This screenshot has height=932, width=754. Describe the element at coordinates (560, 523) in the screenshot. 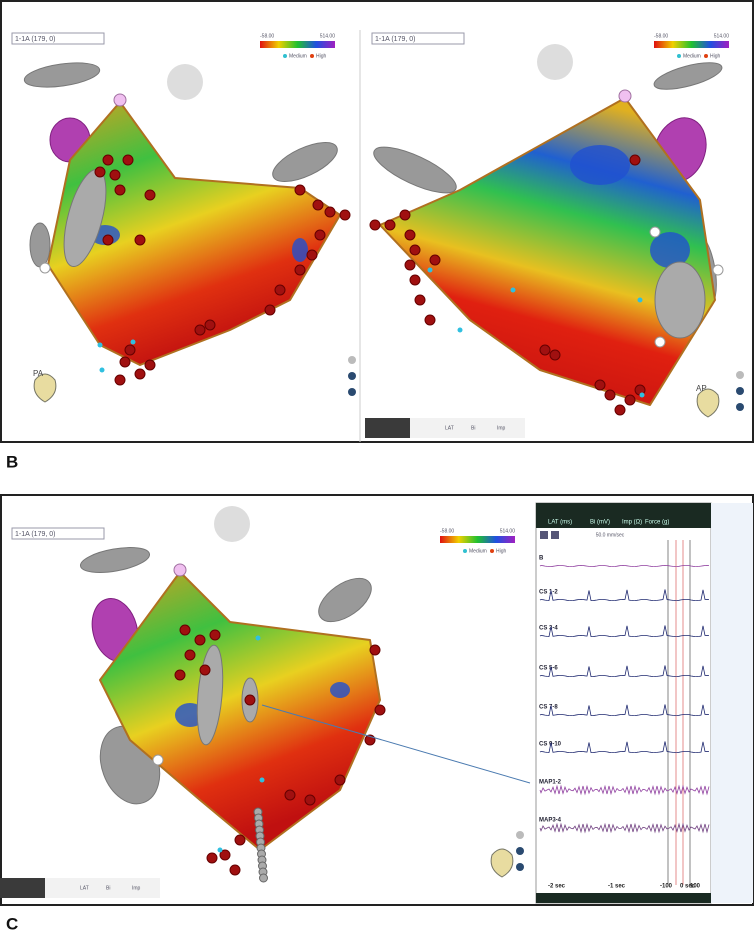

I see `ecg-column: LAT (ms)` at that location.